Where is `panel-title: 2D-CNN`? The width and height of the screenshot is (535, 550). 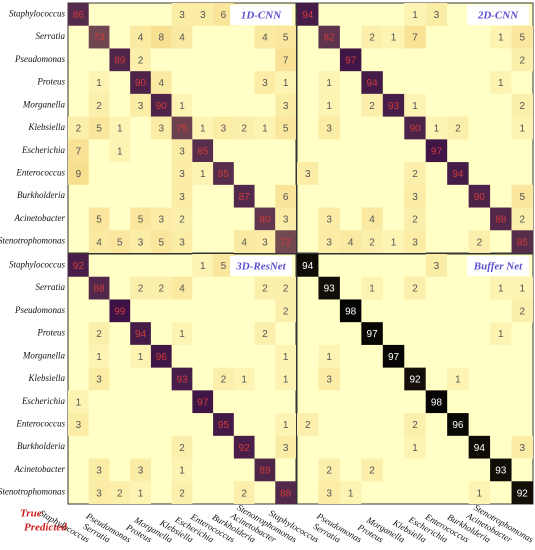
panel-title: 2D-CNN is located at coordinates (498, 16).